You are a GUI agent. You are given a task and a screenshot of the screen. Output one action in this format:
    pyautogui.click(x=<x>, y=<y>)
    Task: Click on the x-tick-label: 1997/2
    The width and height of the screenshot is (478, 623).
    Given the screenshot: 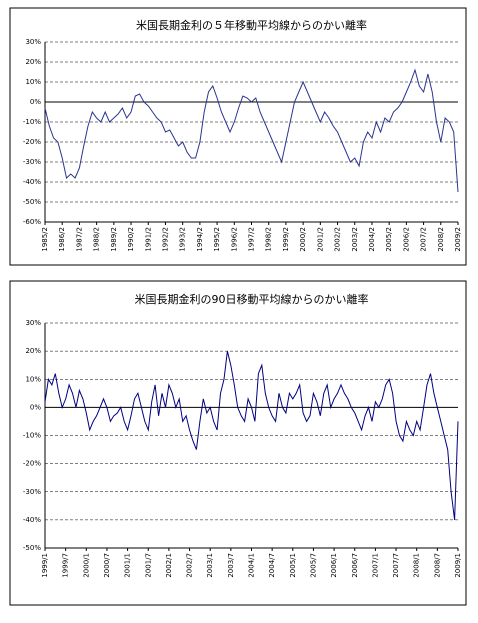 What is the action you would take?
    pyautogui.click(x=252, y=239)
    